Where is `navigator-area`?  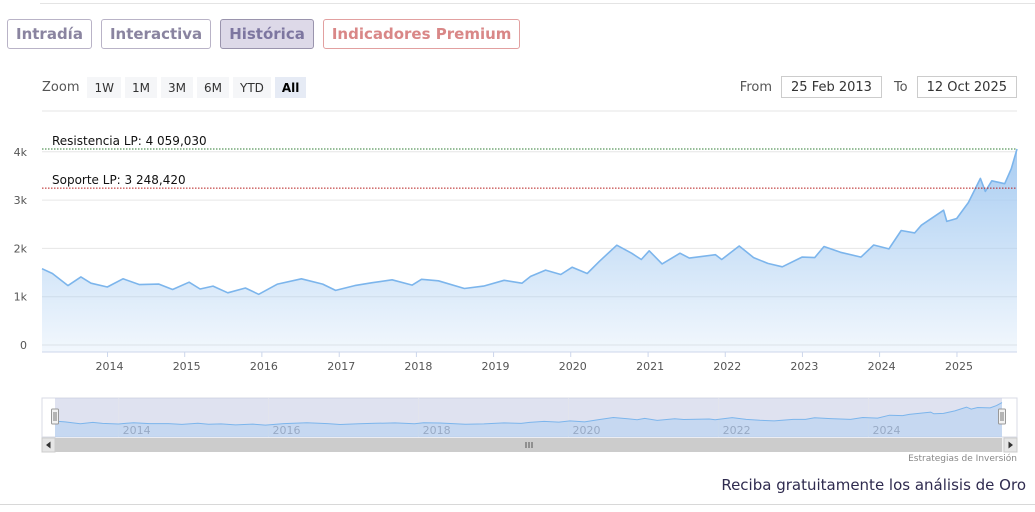
navigator-area is located at coordinates (528, 419).